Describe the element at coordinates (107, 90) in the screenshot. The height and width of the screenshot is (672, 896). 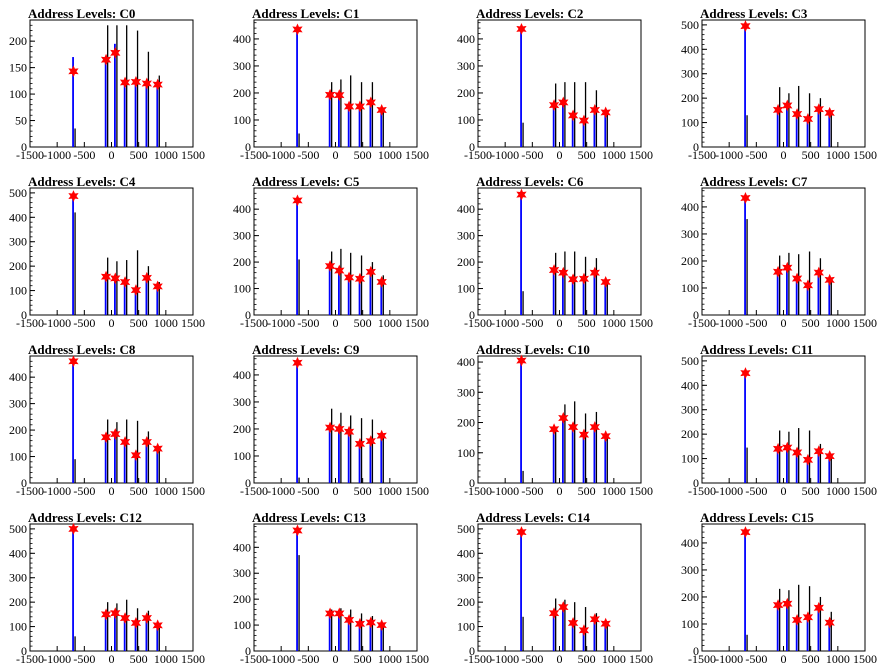
I see `chart-svg: 0 50 100 150 200 -1500 -1000 -500 0 500 1000 1500` at that location.